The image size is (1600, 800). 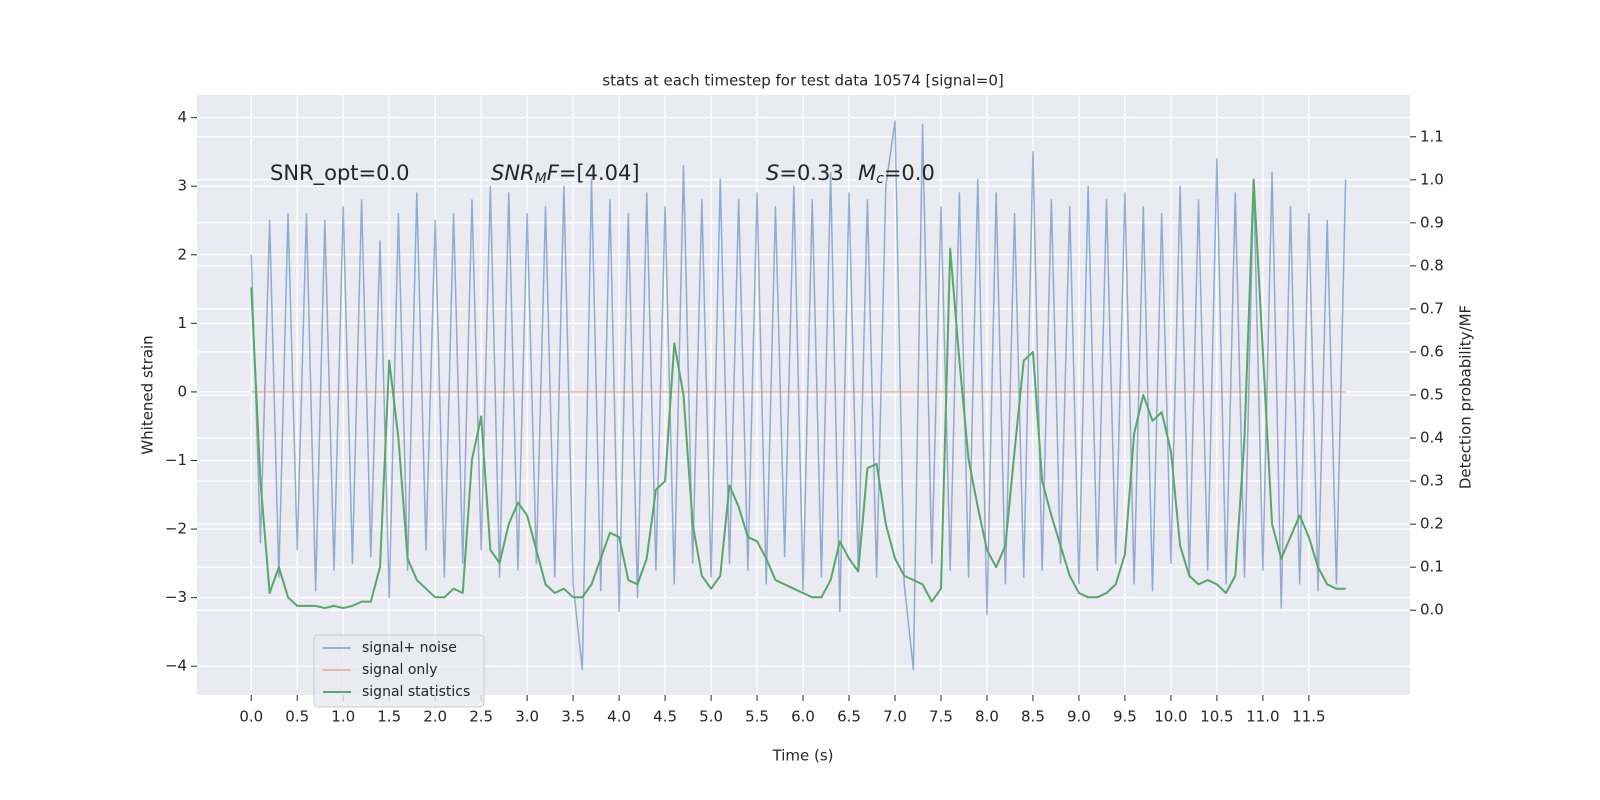 I want to click on annotation-part: F, so click(x=553, y=173).